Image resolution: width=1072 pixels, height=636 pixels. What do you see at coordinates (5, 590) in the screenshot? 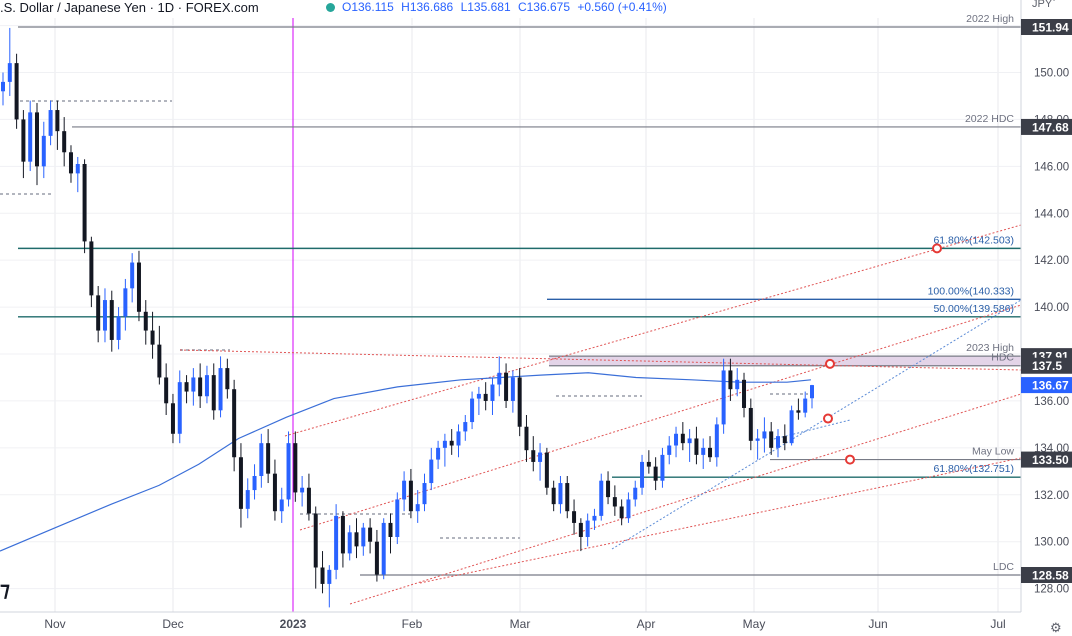
I see `tradingview-logo-icon: ⁊` at bounding box center [5, 590].